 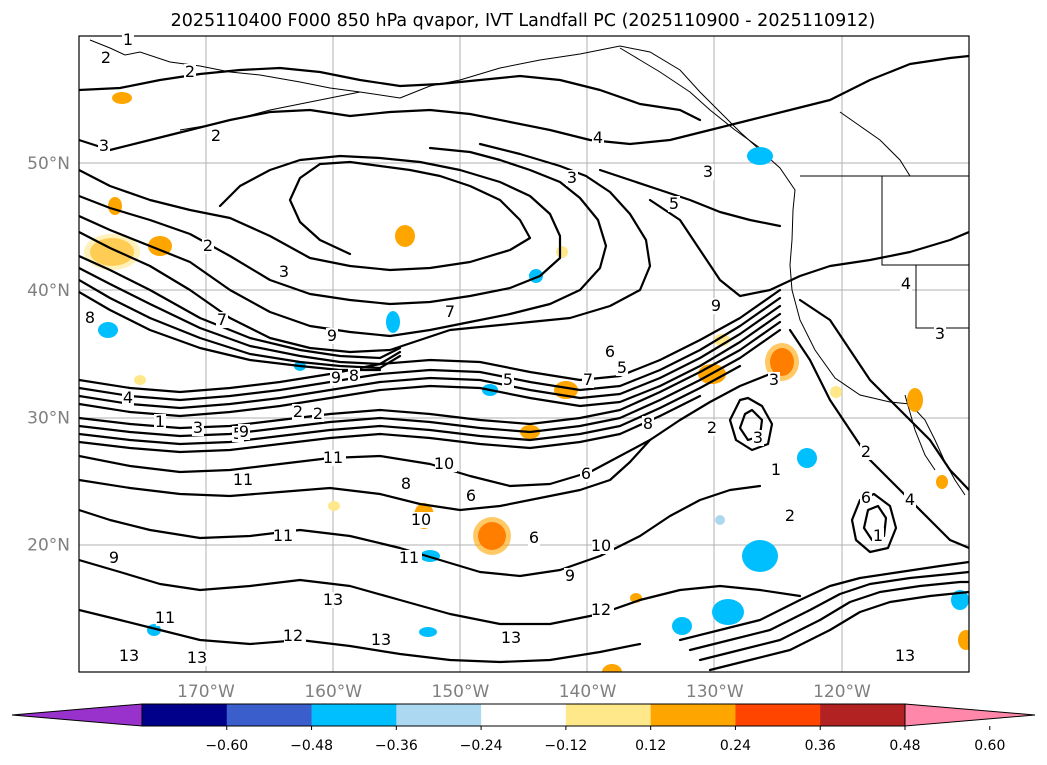 I want to click on colorbar-tick-label: 0.48, so click(x=904, y=746).